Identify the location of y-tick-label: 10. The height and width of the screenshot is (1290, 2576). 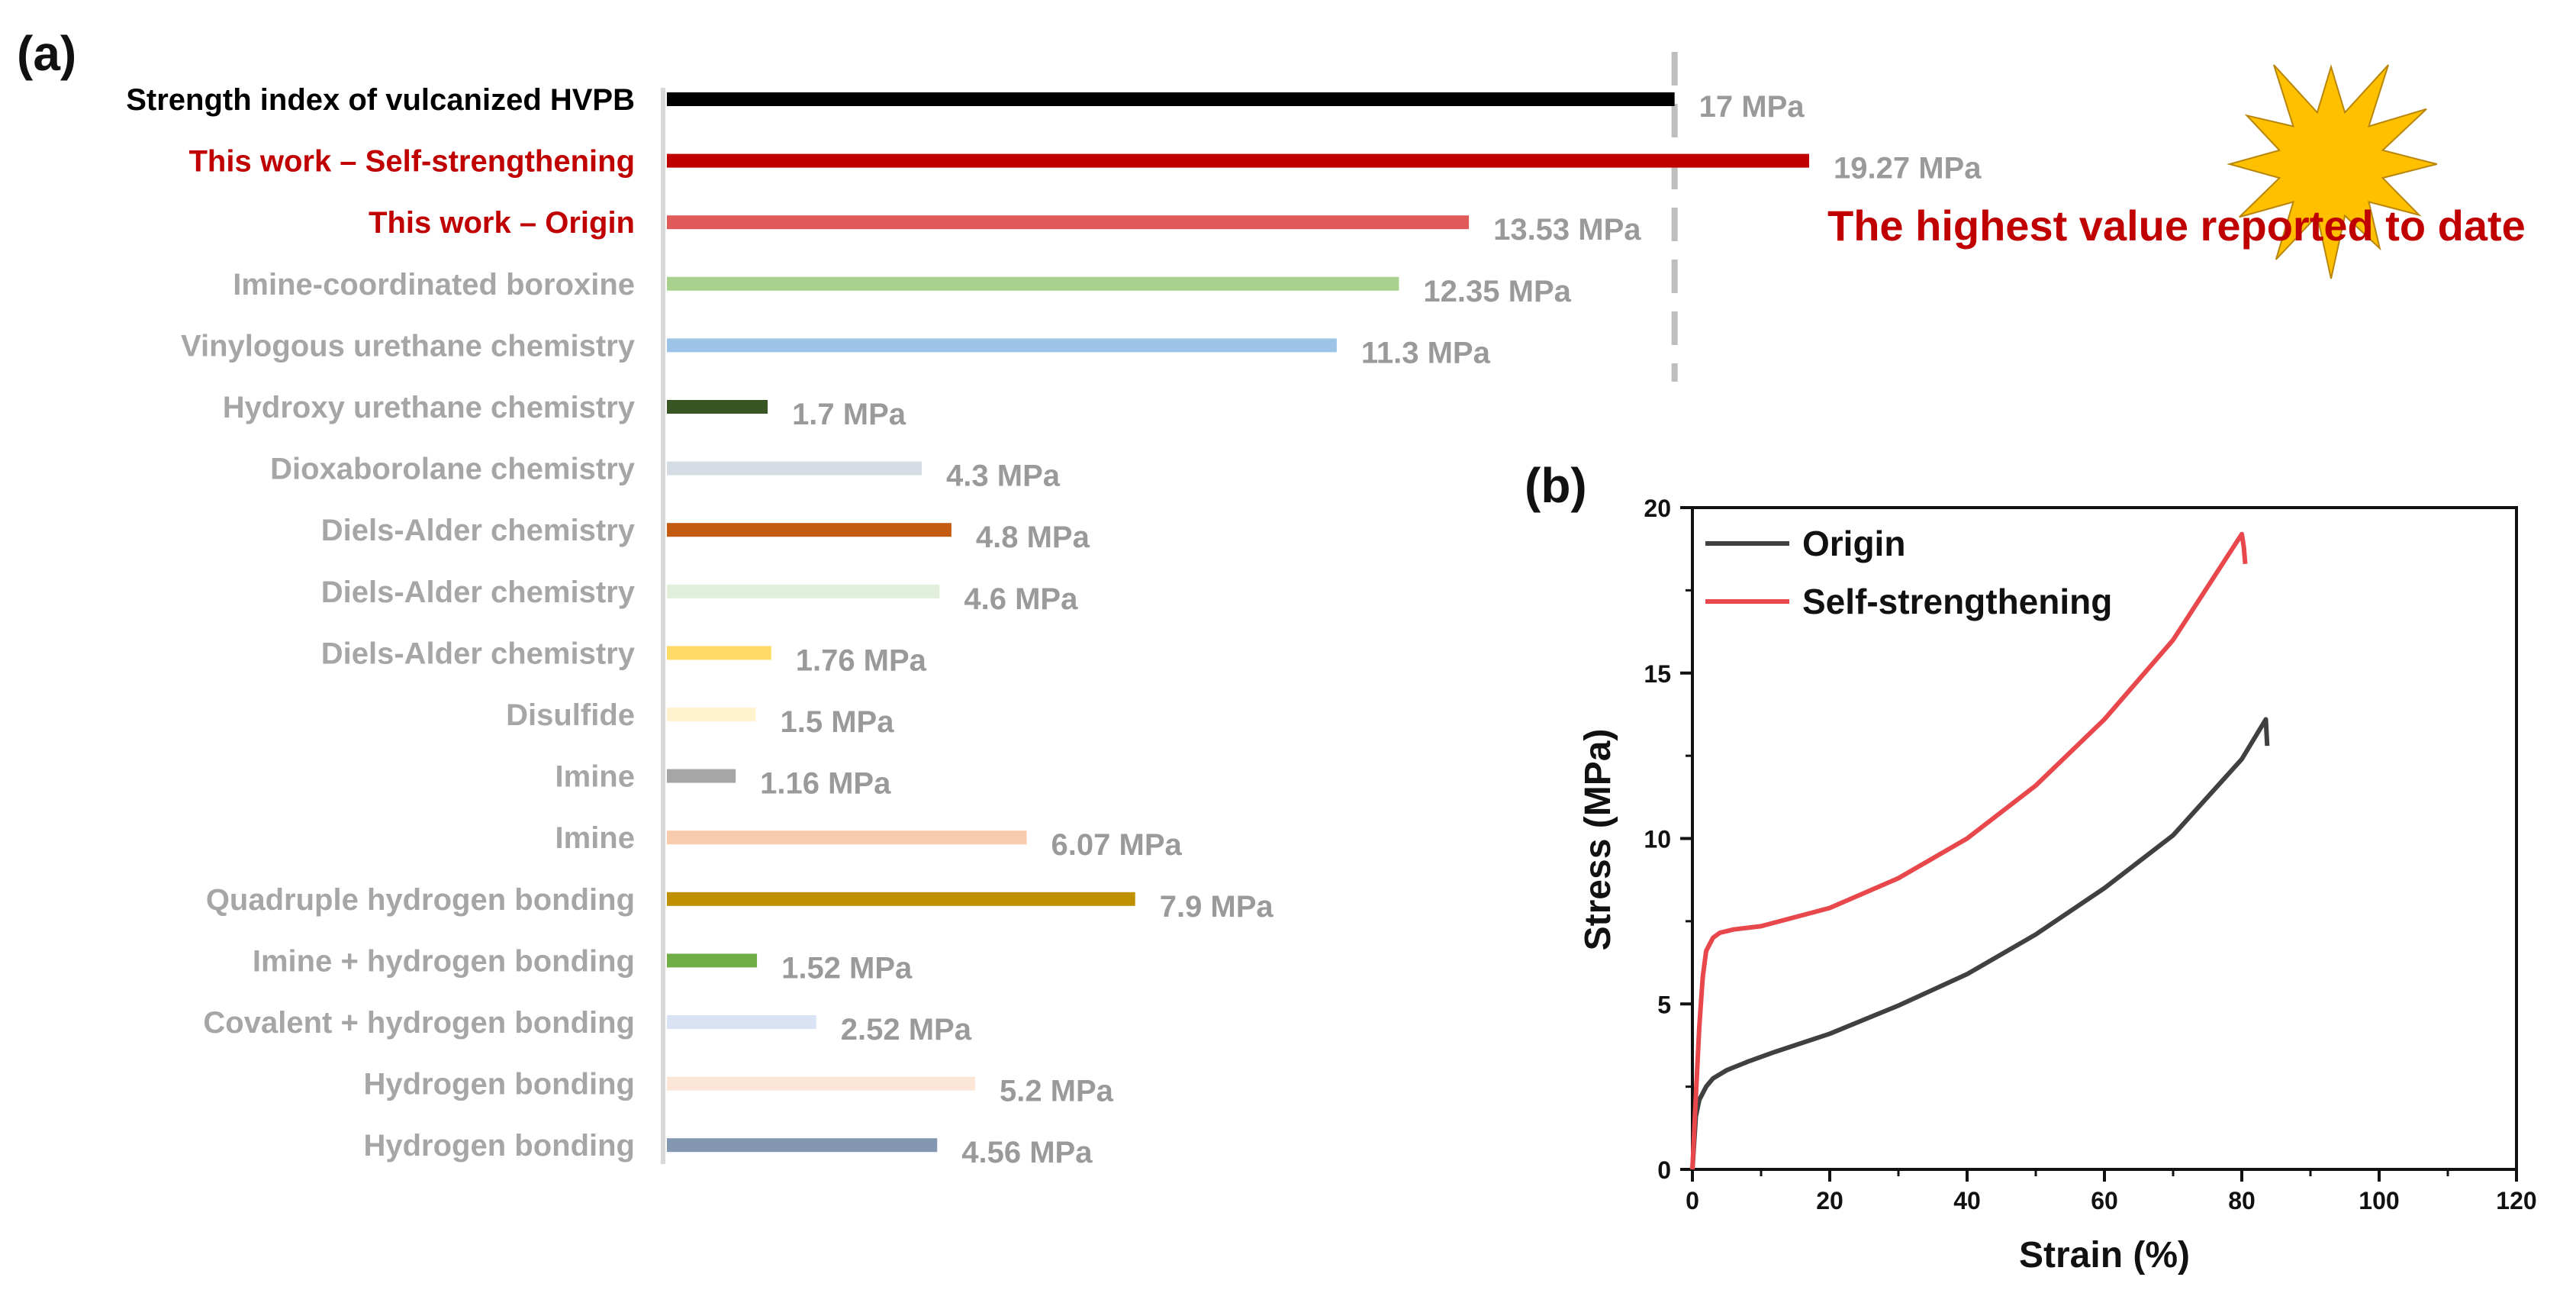
(1657, 840).